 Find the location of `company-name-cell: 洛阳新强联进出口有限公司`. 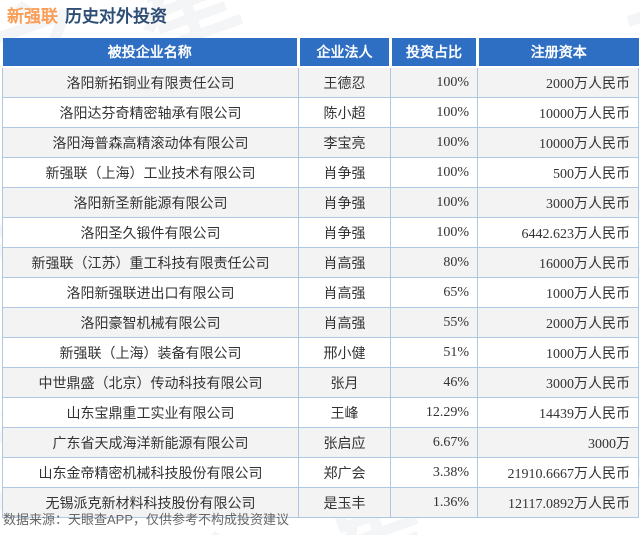

company-name-cell: 洛阳新强联进出口有限公司 is located at coordinates (150, 292).